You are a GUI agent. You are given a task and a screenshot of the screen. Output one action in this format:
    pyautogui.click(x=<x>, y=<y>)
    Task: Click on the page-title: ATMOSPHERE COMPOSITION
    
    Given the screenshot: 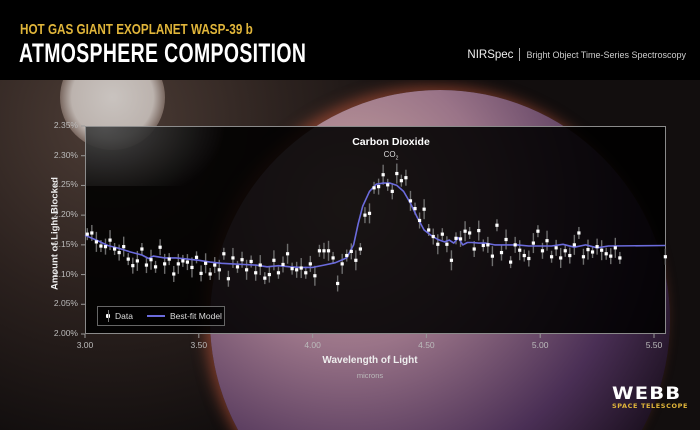 What is the action you would take?
    pyautogui.click(x=163, y=53)
    